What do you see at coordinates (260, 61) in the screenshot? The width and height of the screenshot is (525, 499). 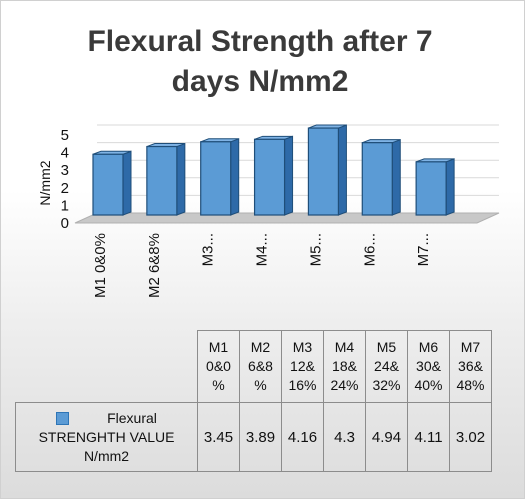 I see `chart-title: Flexural Strength after 7 days N/mm2` at bounding box center [260, 61].